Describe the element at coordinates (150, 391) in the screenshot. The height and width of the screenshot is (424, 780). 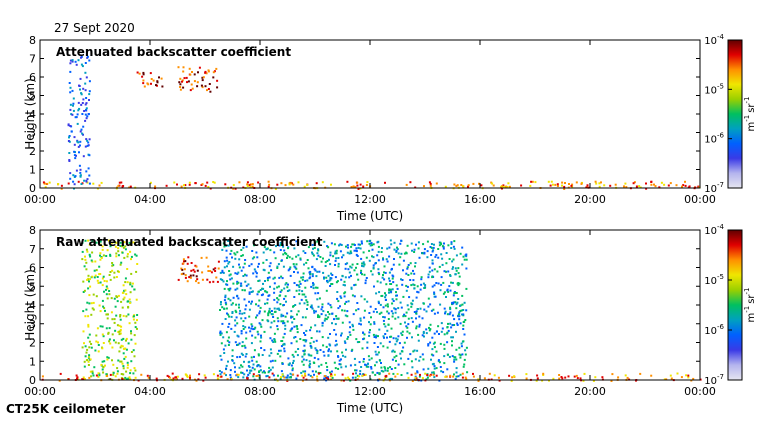
I see `x-tick-label: 04:00` at that location.